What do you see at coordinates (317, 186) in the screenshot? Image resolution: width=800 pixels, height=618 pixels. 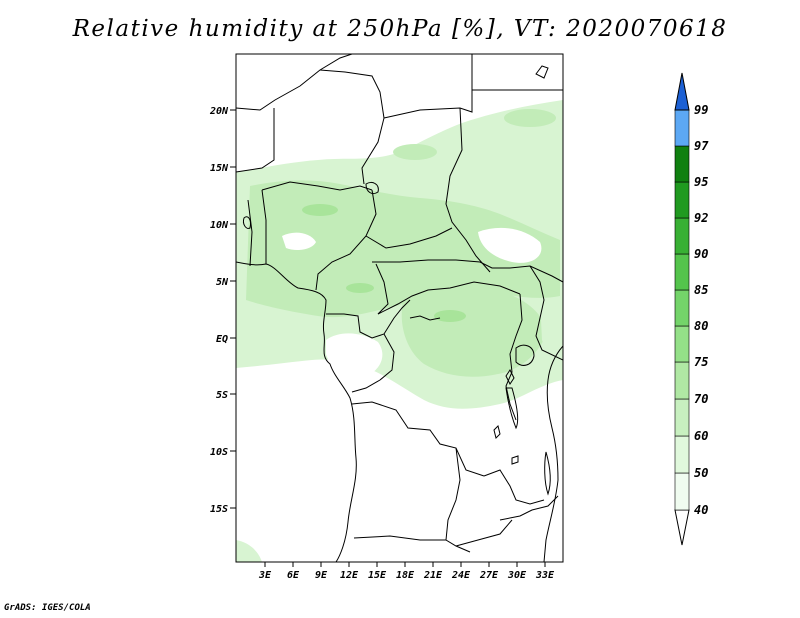 I see `border-niger-nigeria` at bounding box center [317, 186].